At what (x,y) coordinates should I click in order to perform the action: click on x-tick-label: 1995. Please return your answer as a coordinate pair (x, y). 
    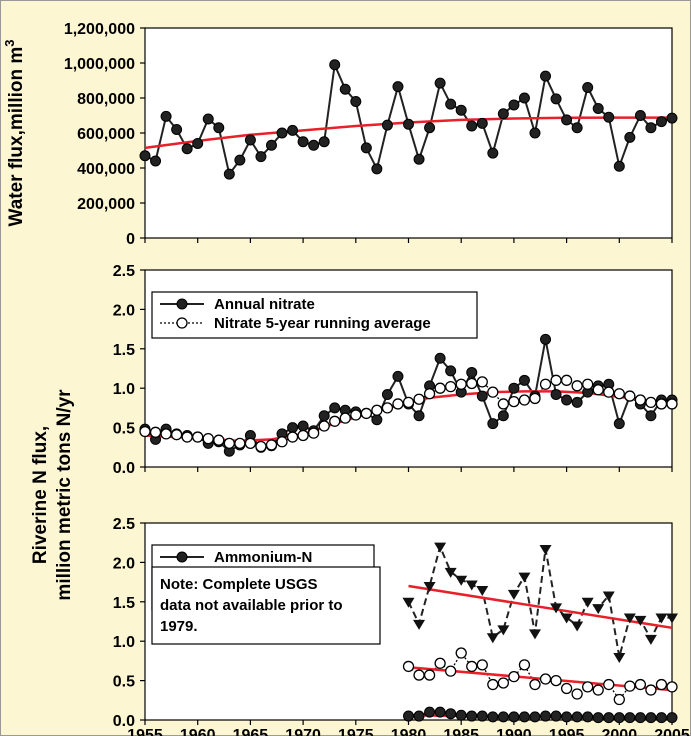
    Looking at the image, I should click on (567, 731).